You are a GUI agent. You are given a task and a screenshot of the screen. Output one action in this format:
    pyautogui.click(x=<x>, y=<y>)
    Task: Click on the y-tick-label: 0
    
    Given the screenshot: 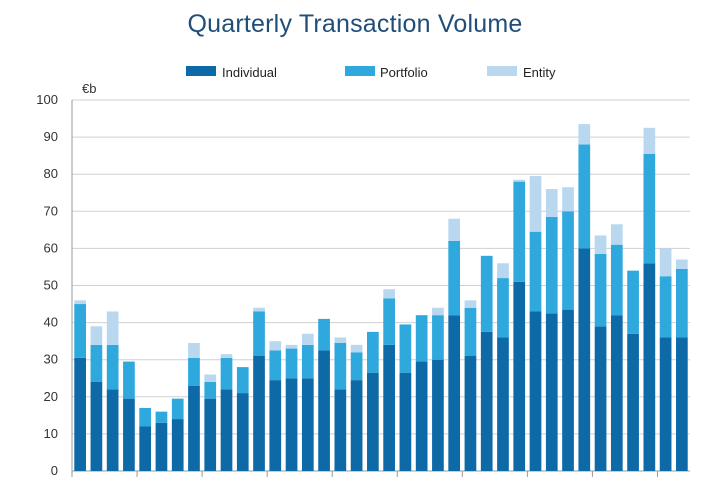 What is the action you would take?
    pyautogui.click(x=54, y=470)
    